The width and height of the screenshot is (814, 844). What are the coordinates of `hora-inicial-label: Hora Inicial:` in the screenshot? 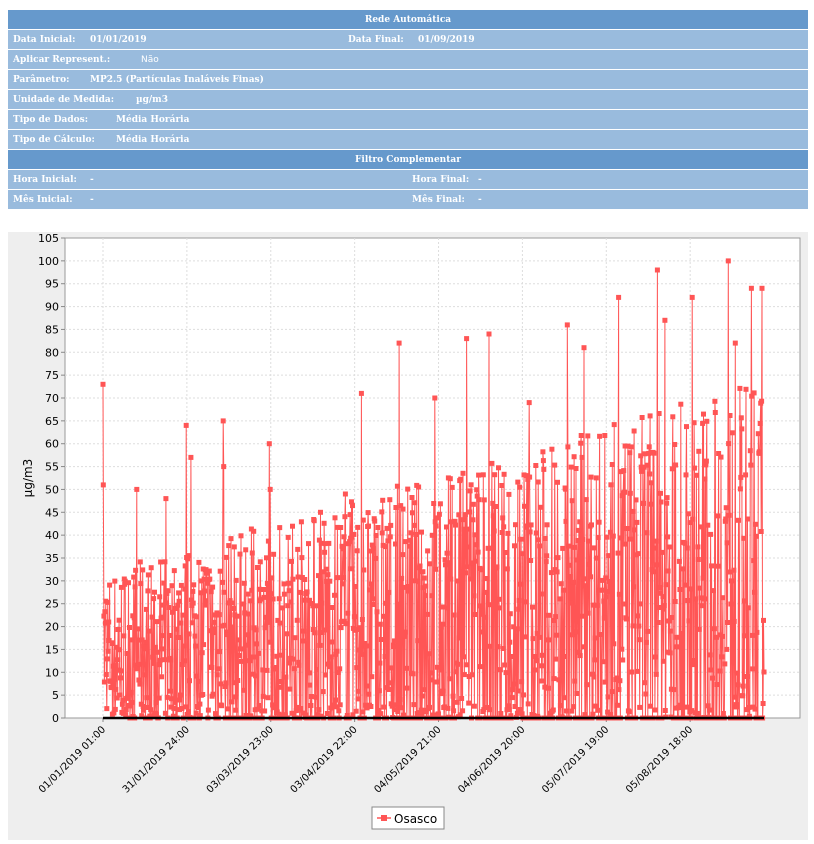 It's located at (45, 179).